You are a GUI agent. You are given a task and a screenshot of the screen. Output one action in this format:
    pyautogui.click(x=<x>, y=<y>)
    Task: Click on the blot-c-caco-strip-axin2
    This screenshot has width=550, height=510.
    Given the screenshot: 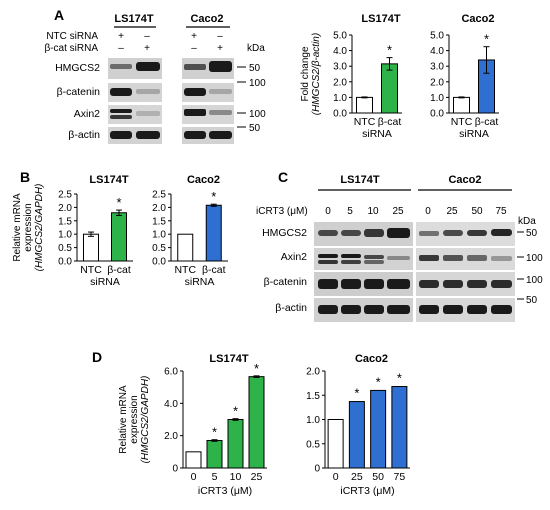 What is the action you would take?
    pyautogui.click(x=465, y=259)
    